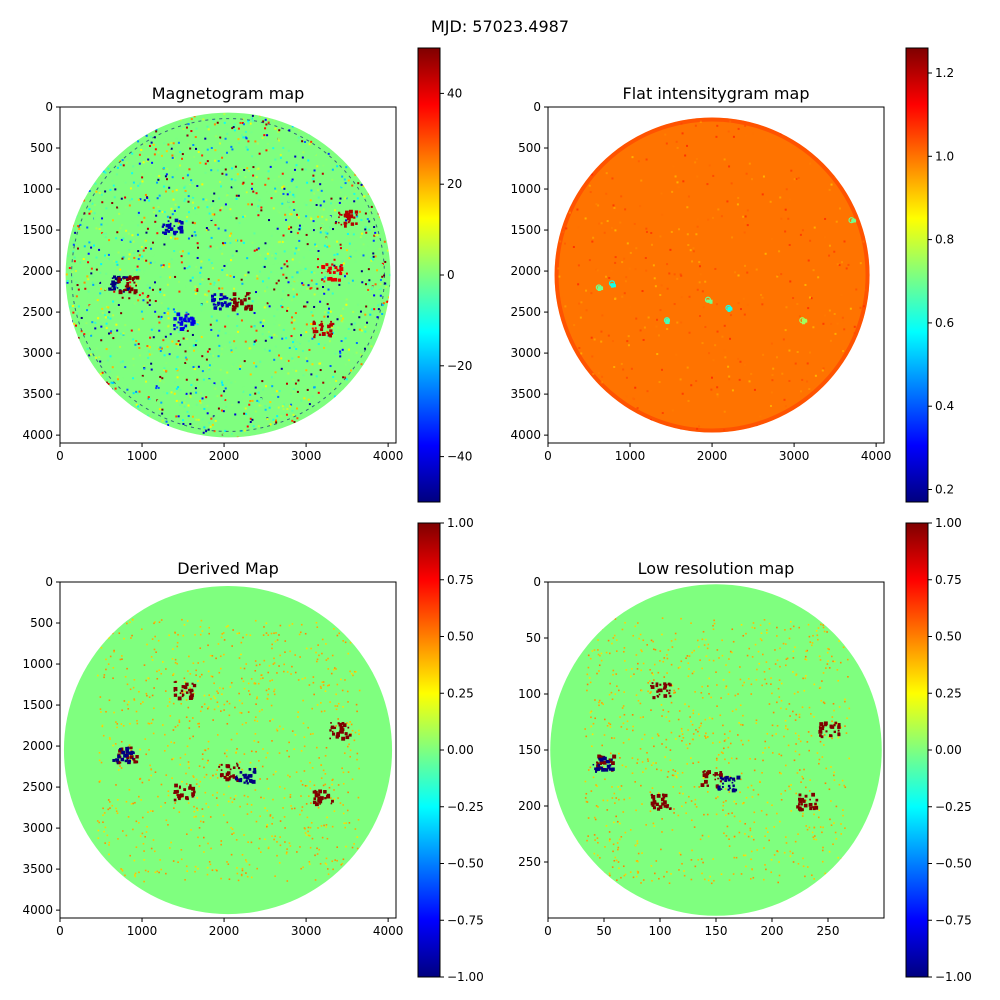 The width and height of the screenshot is (1000, 1000). Describe the element at coordinates (716, 93) in the screenshot. I see `intensity-title: Flat intensitygram map` at that location.